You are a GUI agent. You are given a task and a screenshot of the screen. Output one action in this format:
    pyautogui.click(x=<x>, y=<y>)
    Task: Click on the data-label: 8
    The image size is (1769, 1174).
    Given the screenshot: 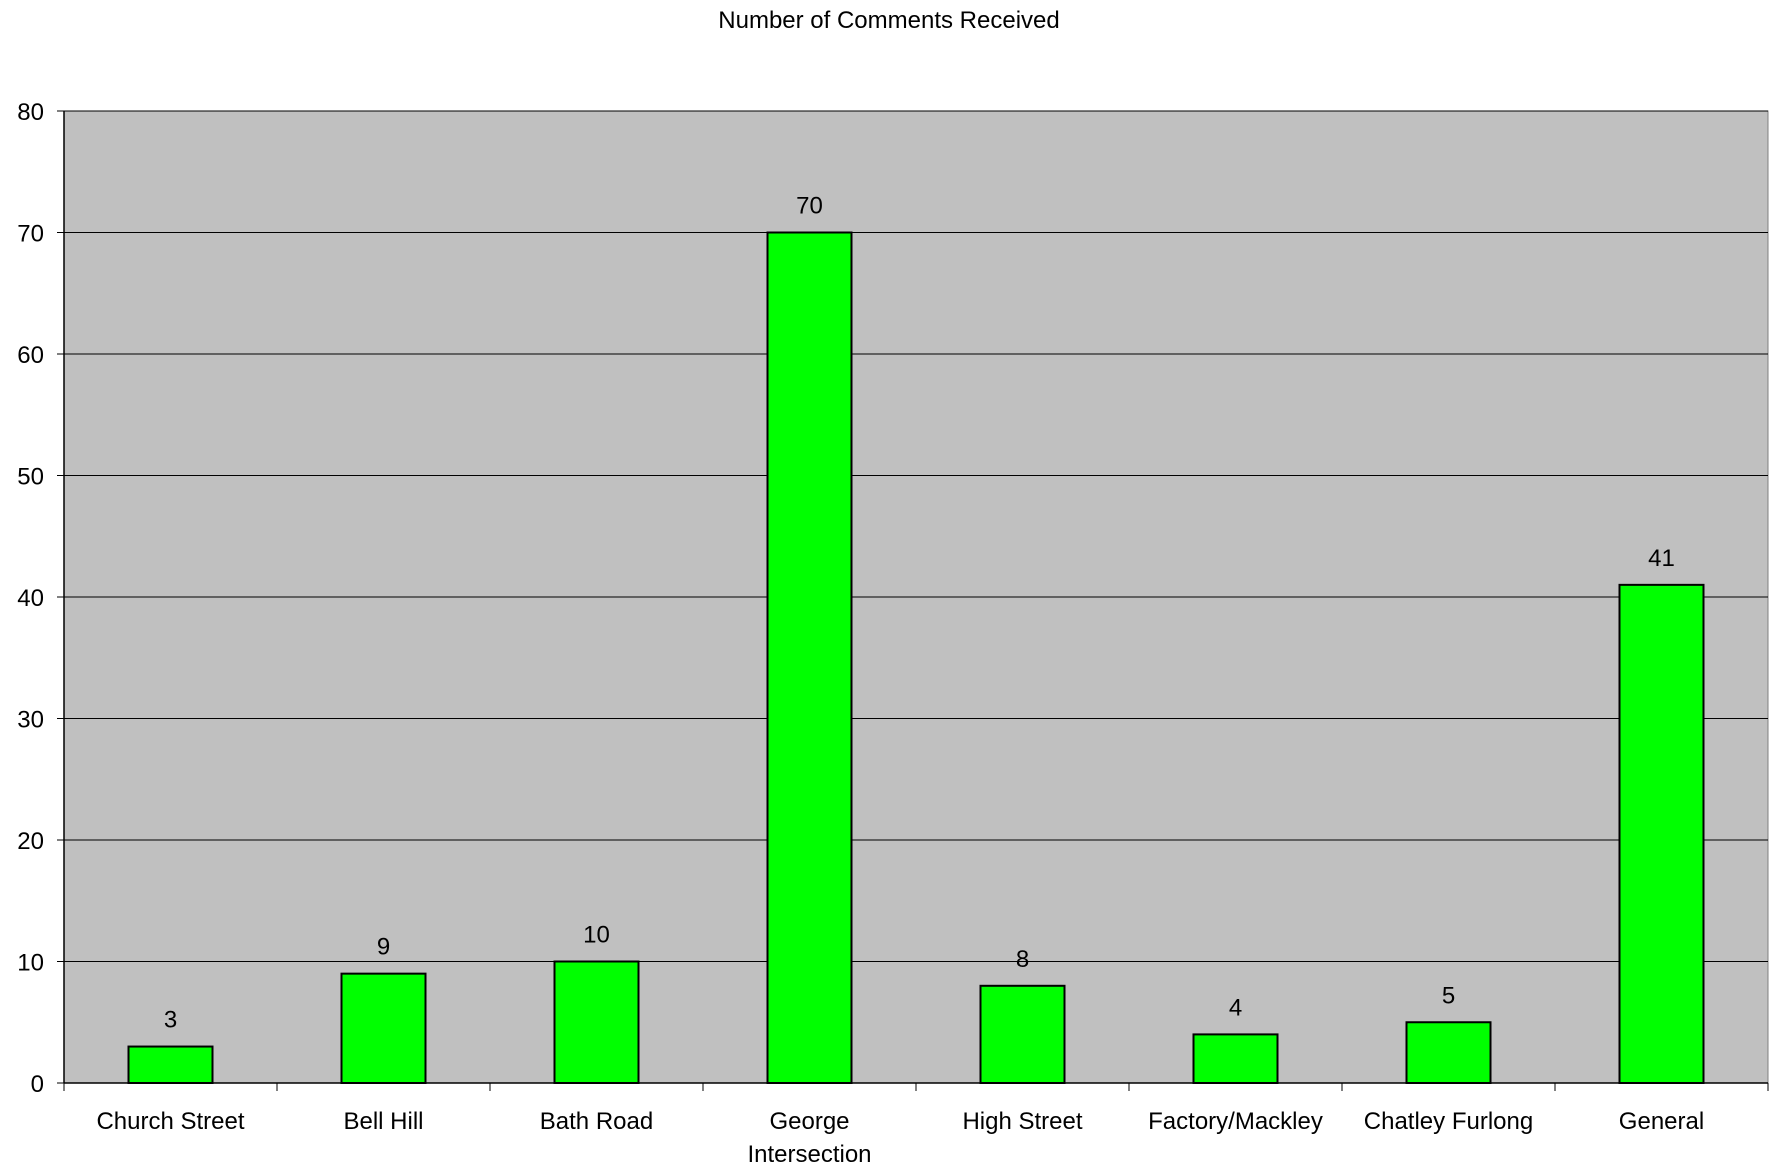 What is the action you would take?
    pyautogui.click(x=1022, y=959)
    